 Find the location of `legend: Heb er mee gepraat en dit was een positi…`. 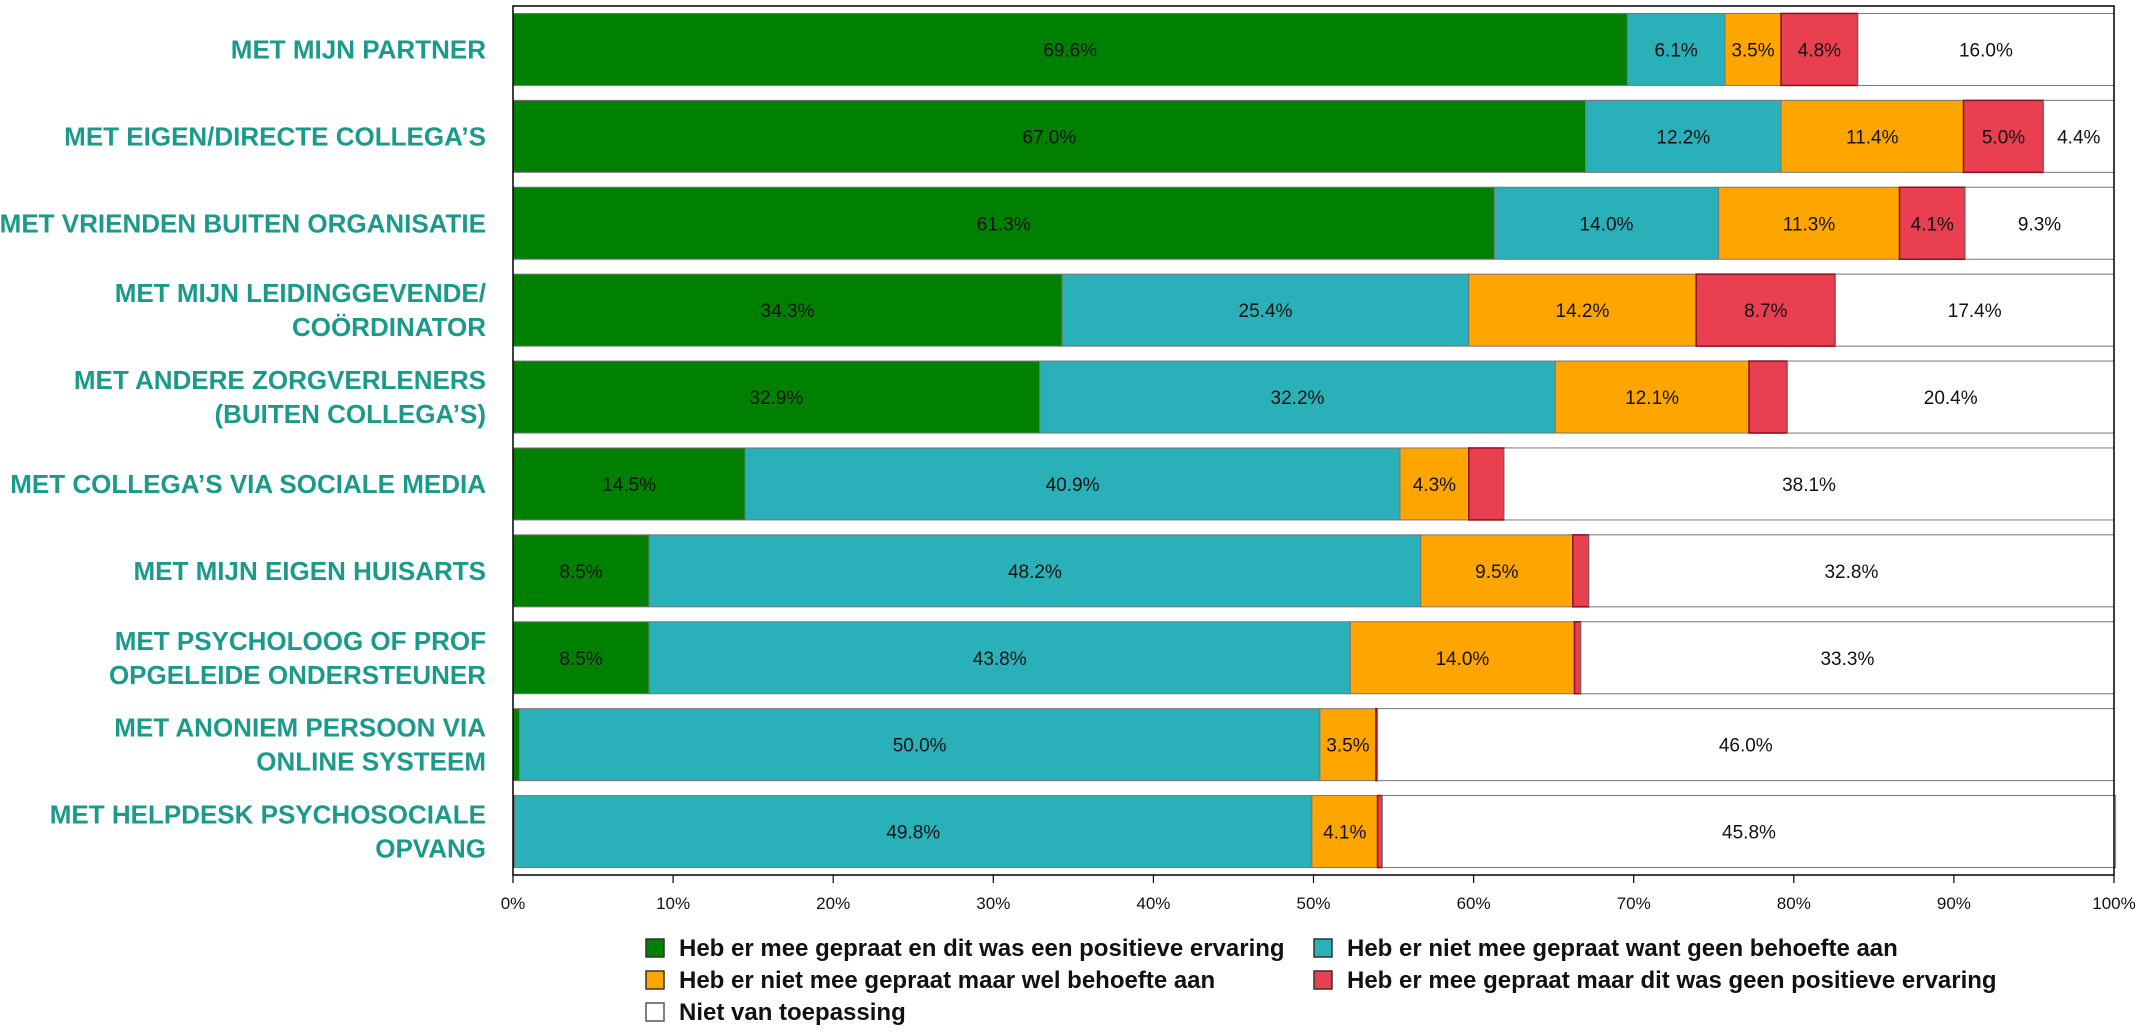

legend: Heb er mee gepraat en dit was een positi… is located at coordinates (1321, 980).